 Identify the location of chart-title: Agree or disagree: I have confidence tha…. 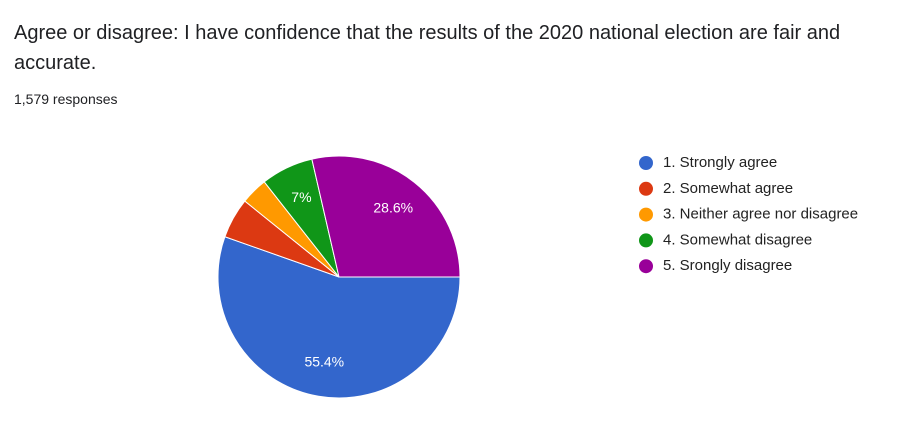
(427, 48).